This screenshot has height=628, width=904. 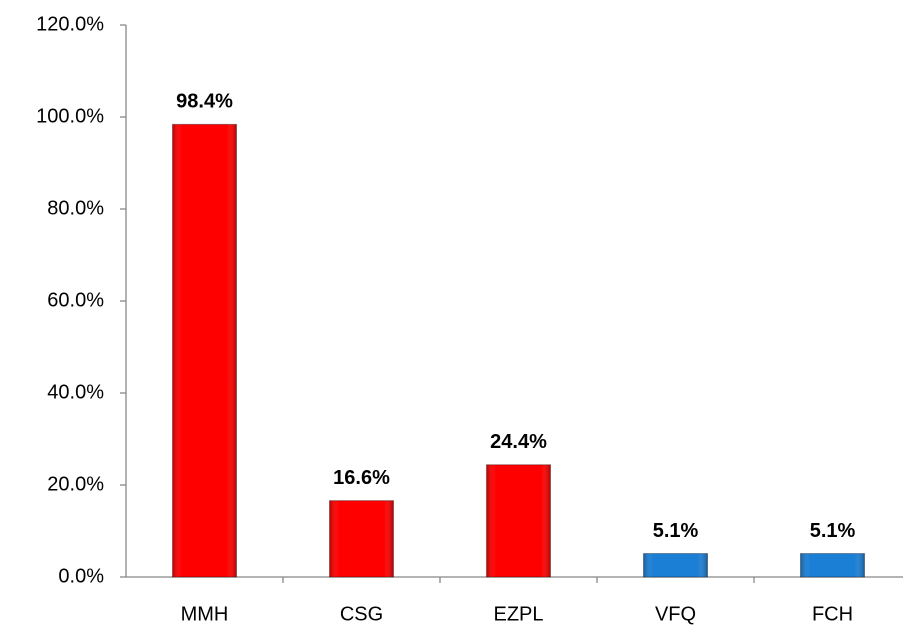 I want to click on y-tick-label: 0.0%, so click(x=81, y=576).